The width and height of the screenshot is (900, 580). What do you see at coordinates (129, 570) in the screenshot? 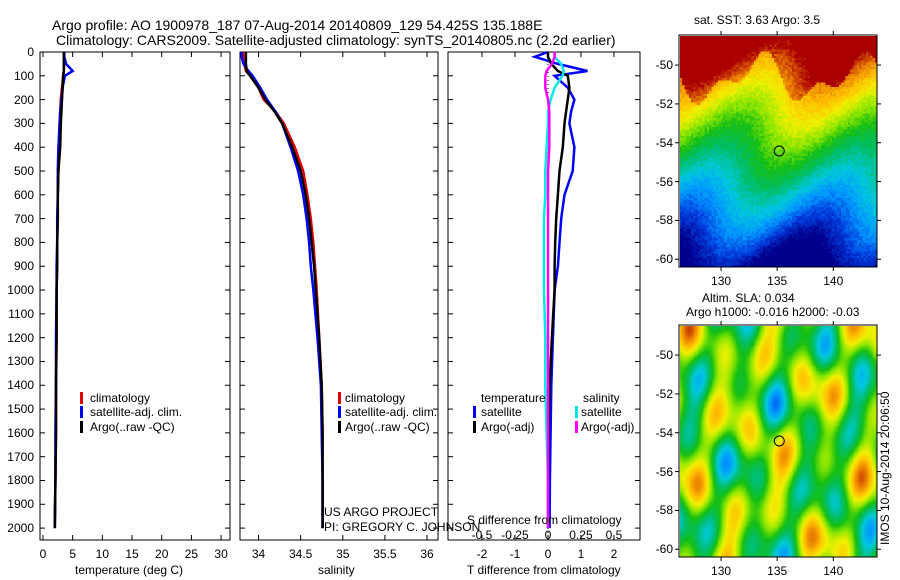
I see `temperature-xlabel: temperature (deg C)` at bounding box center [129, 570].